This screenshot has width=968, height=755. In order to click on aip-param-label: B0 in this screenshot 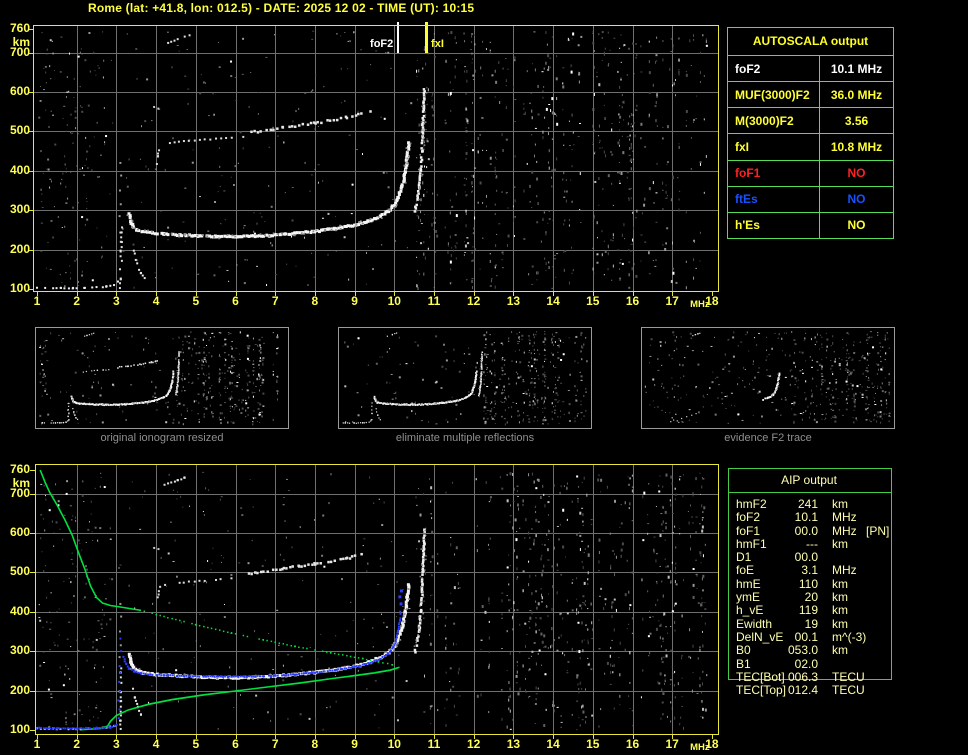, I will do `click(743, 650)`.